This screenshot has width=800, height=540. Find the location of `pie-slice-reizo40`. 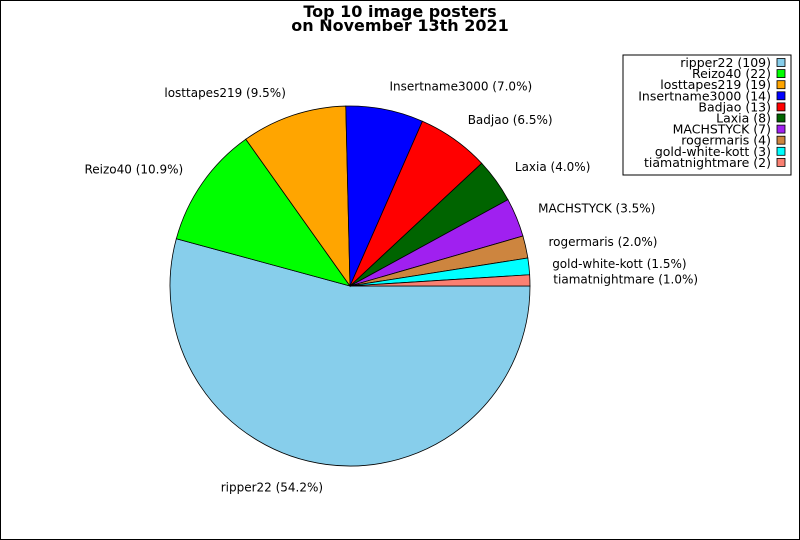

pie-slice-reizo40 is located at coordinates (263, 212).